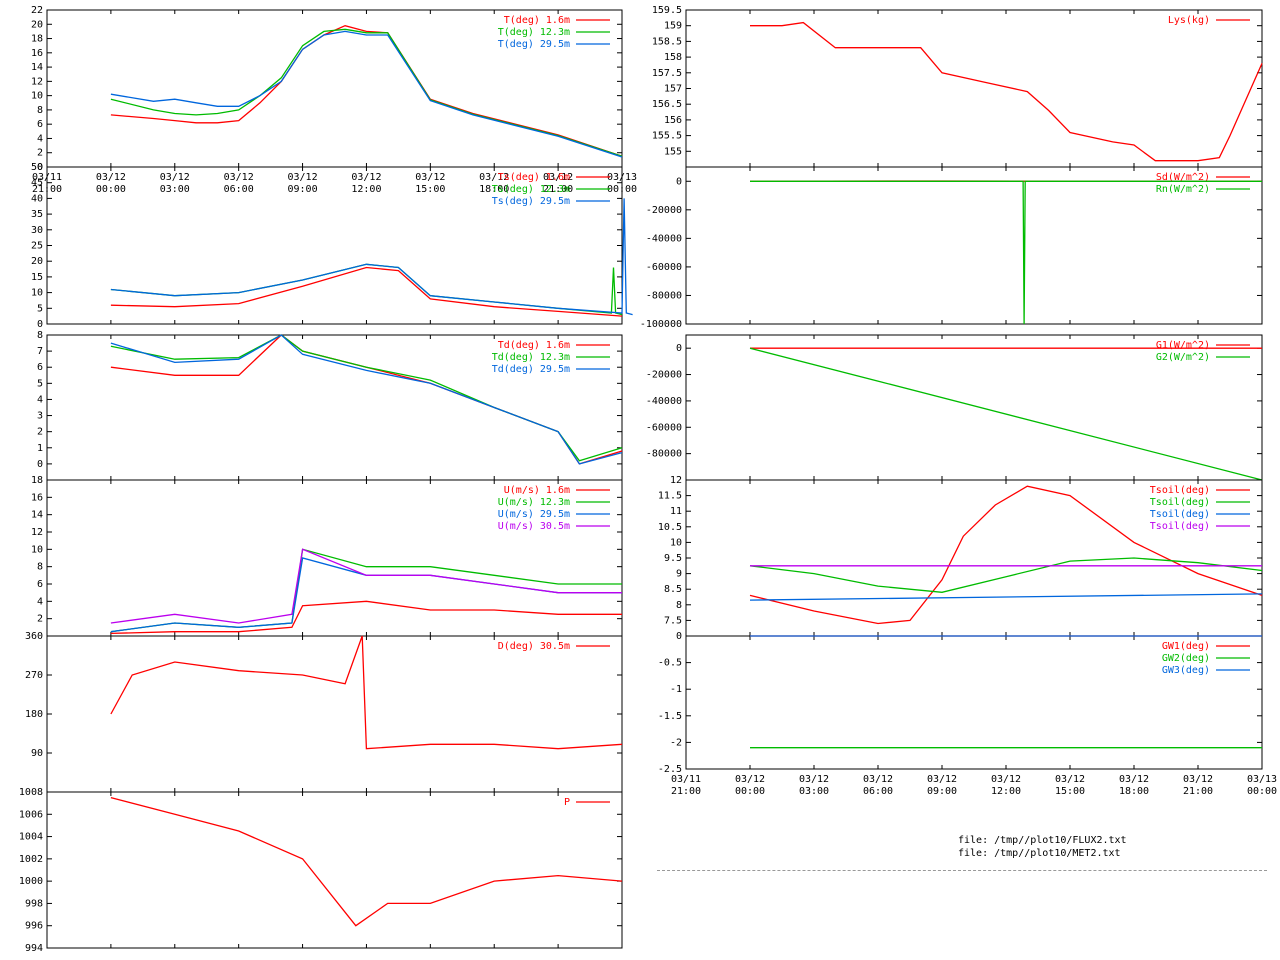 This screenshot has height=960, width=1280. What do you see at coordinates (670, 496) in the screenshot?
I see `ytick-label: 11.5` at bounding box center [670, 496].